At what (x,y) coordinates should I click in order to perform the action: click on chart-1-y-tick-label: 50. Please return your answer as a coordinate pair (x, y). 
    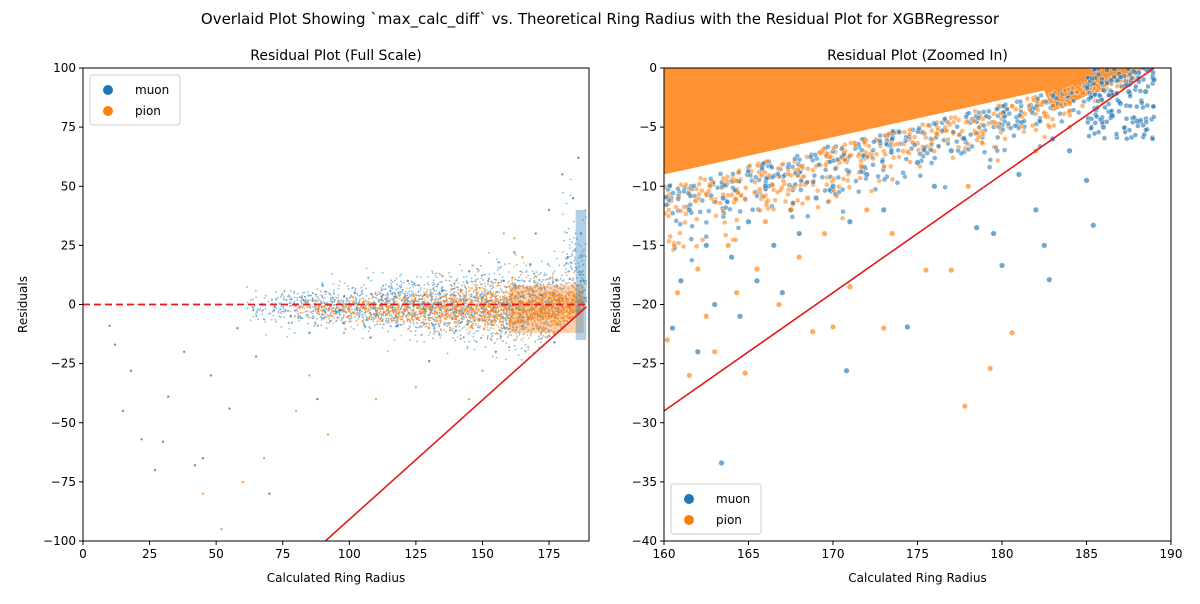
    Looking at the image, I should click on (68, 186).